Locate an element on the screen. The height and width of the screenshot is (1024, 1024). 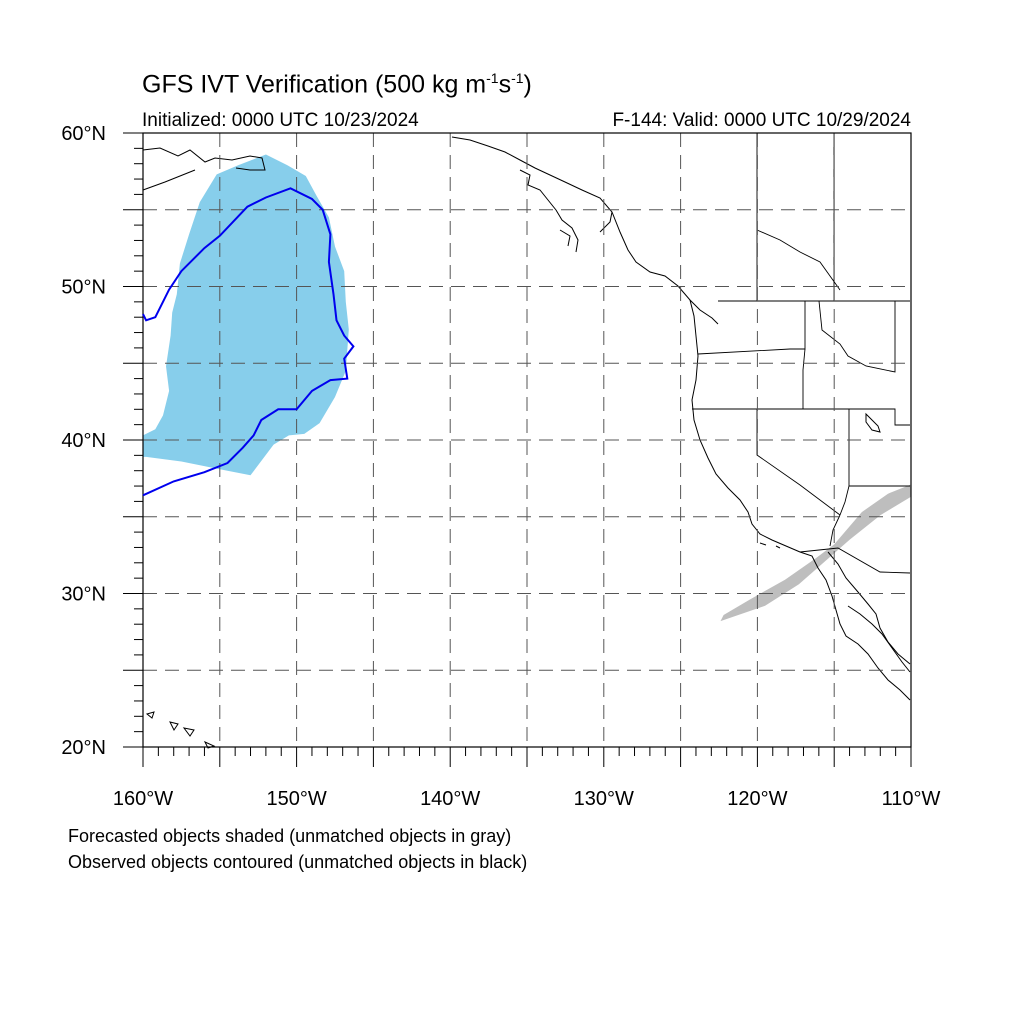
lat-label-30: 30°N is located at coordinates (83, 595).